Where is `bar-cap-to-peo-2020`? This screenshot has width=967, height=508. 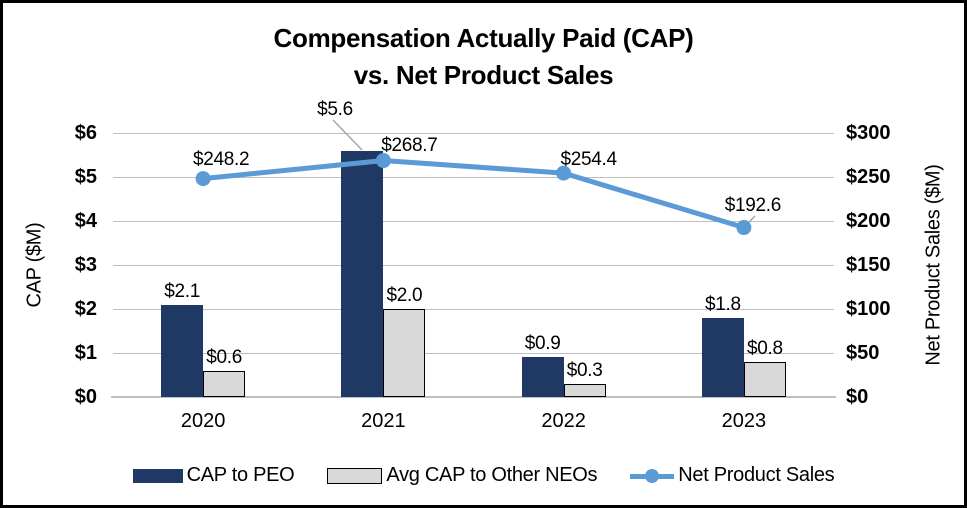
bar-cap-to-peo-2020 is located at coordinates (182, 350).